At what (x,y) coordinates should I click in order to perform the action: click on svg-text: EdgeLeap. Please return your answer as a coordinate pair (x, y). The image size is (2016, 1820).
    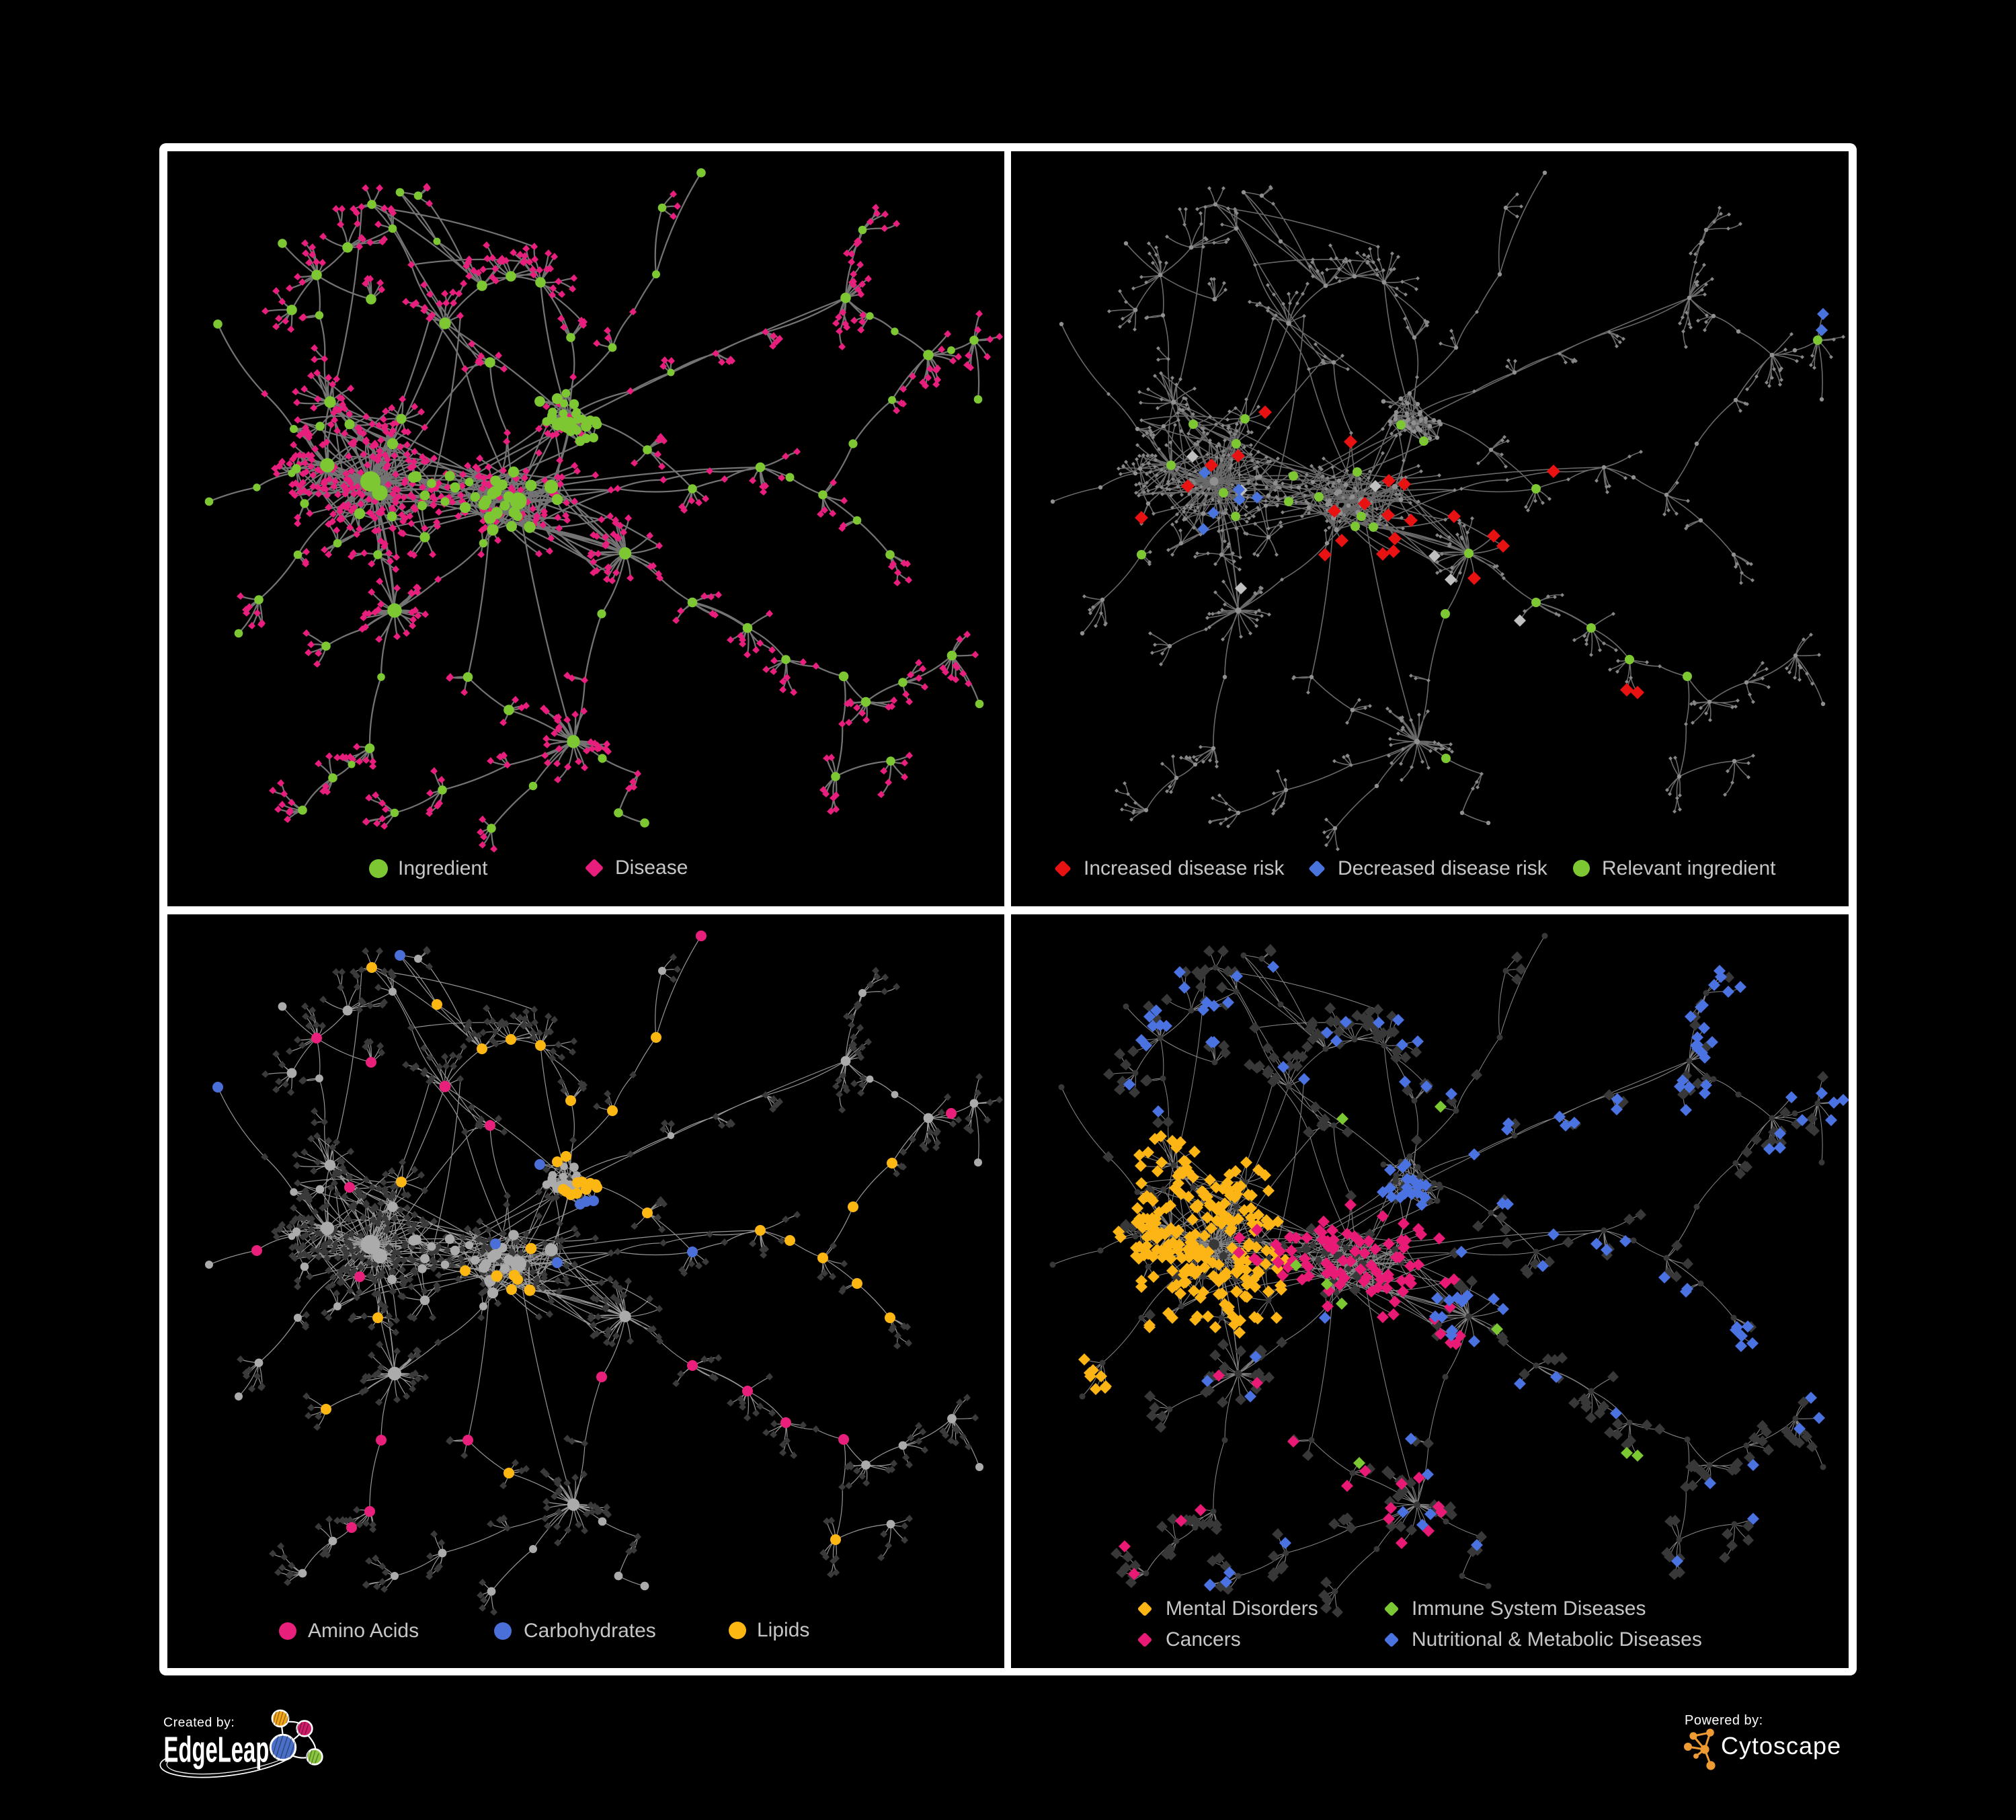
    Looking at the image, I should click on (217, 1750).